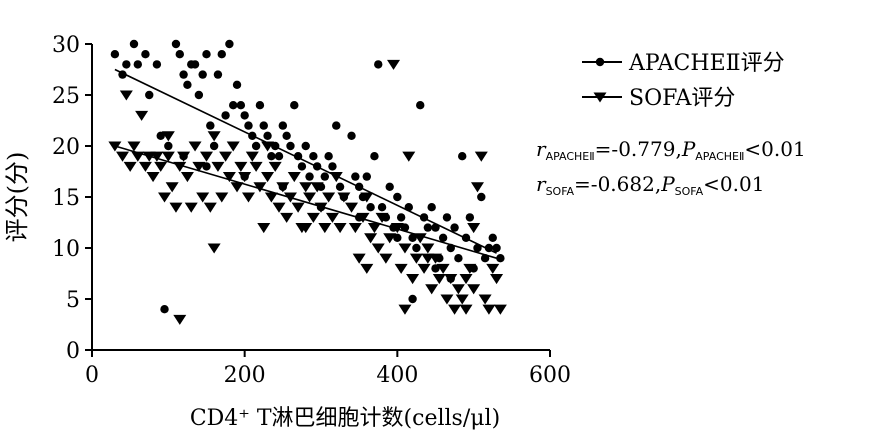 The image size is (886, 442). What do you see at coordinates (720, 156) in the screenshot?
I see `p-subscript: APACHEⅡ` at bounding box center [720, 156].